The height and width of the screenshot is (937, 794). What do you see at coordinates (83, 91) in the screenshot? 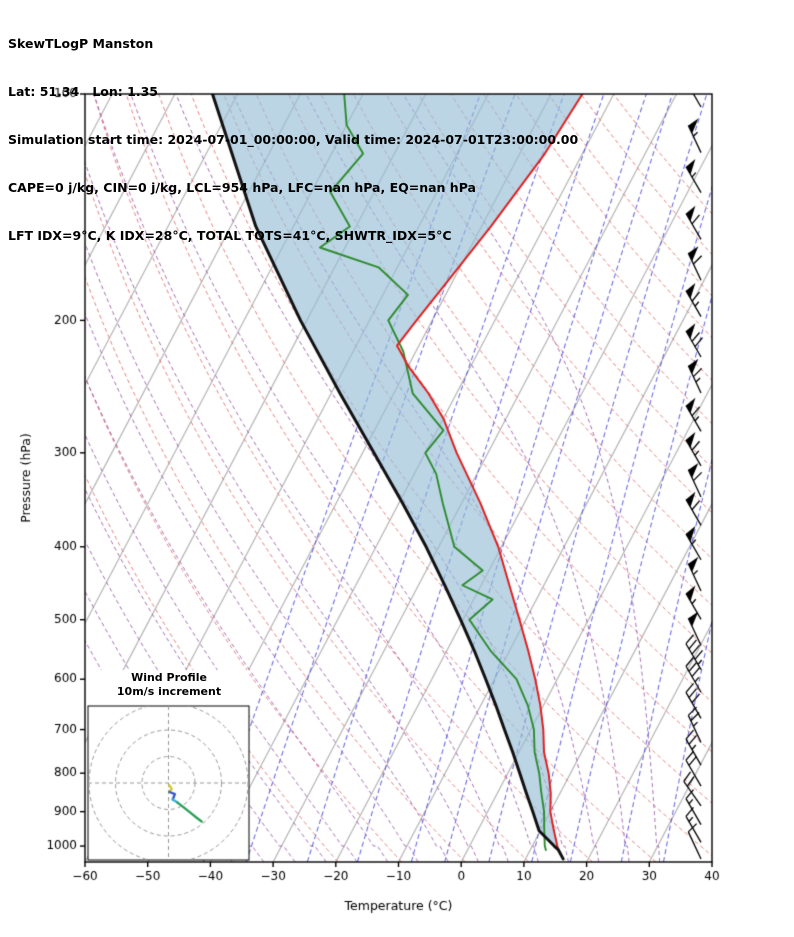
I see `title-latlon-line: Lat: 51.34 Lon: 1.35` at bounding box center [83, 91].